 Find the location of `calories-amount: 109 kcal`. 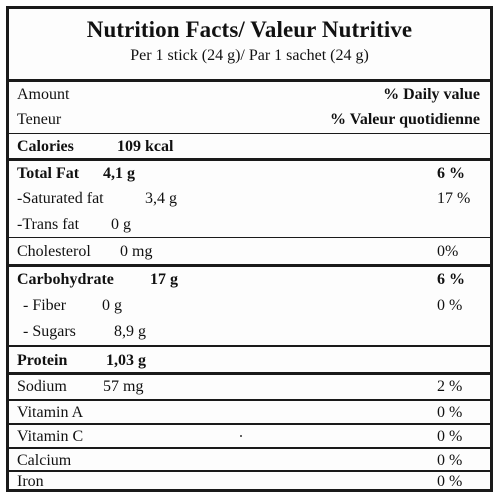

calories-amount: 109 kcal is located at coordinates (145, 146).